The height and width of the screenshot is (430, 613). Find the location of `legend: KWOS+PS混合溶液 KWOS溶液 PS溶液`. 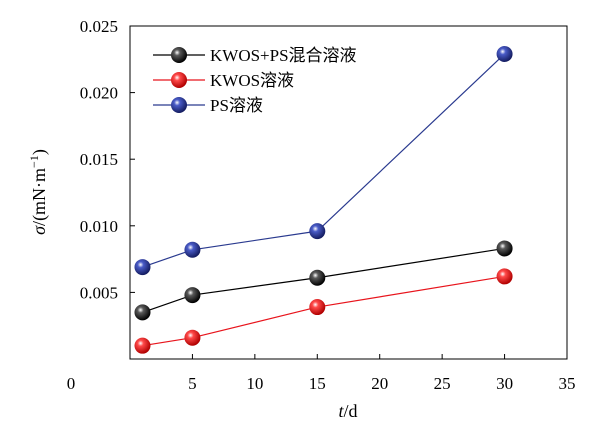

legend: KWOS+PS混合溶液 KWOS溶液 PS溶液 is located at coordinates (255, 80).